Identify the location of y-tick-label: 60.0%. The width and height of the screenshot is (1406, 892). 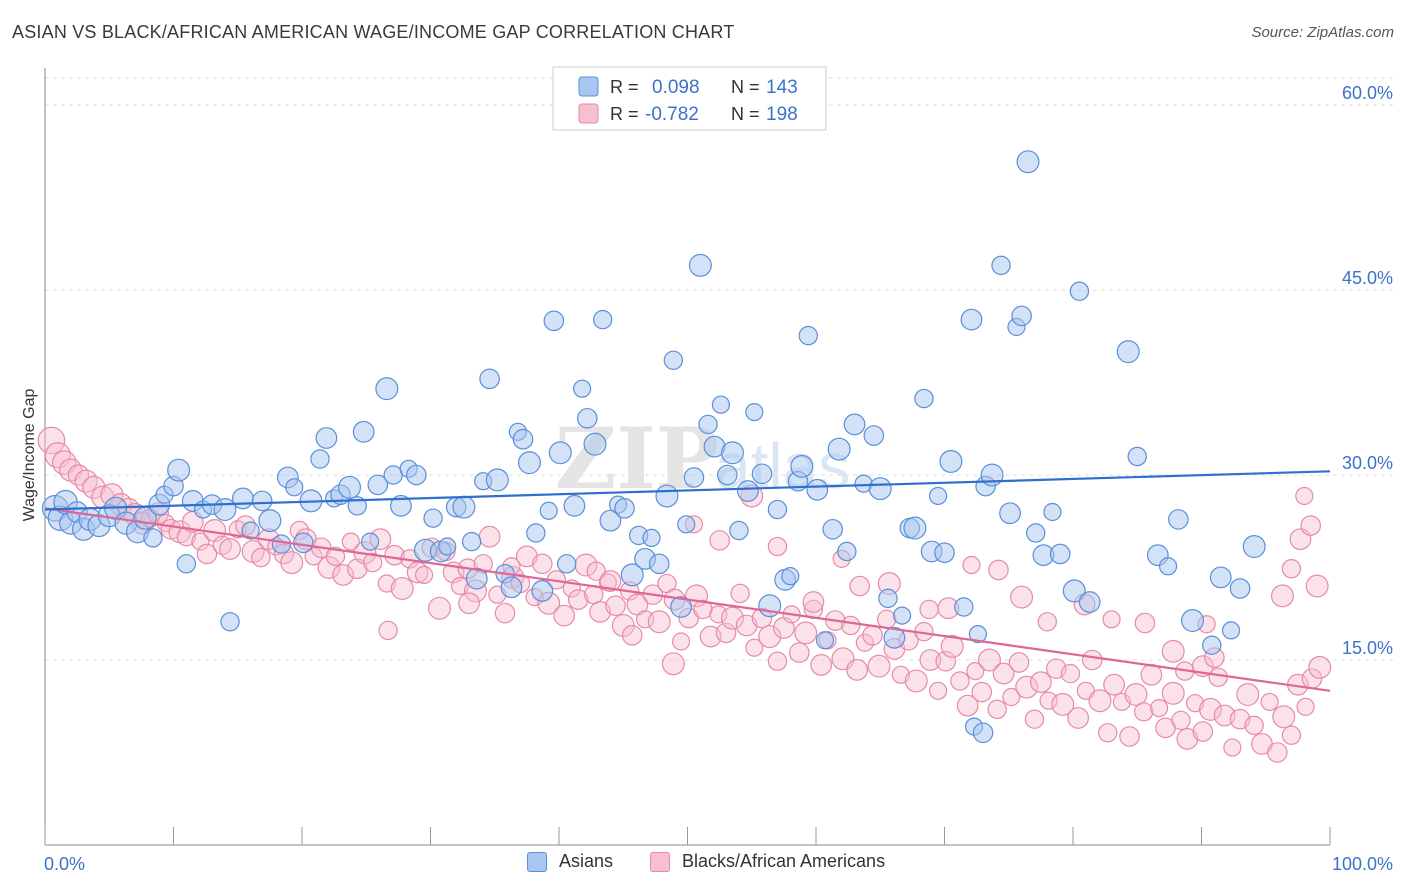
(1367, 93).